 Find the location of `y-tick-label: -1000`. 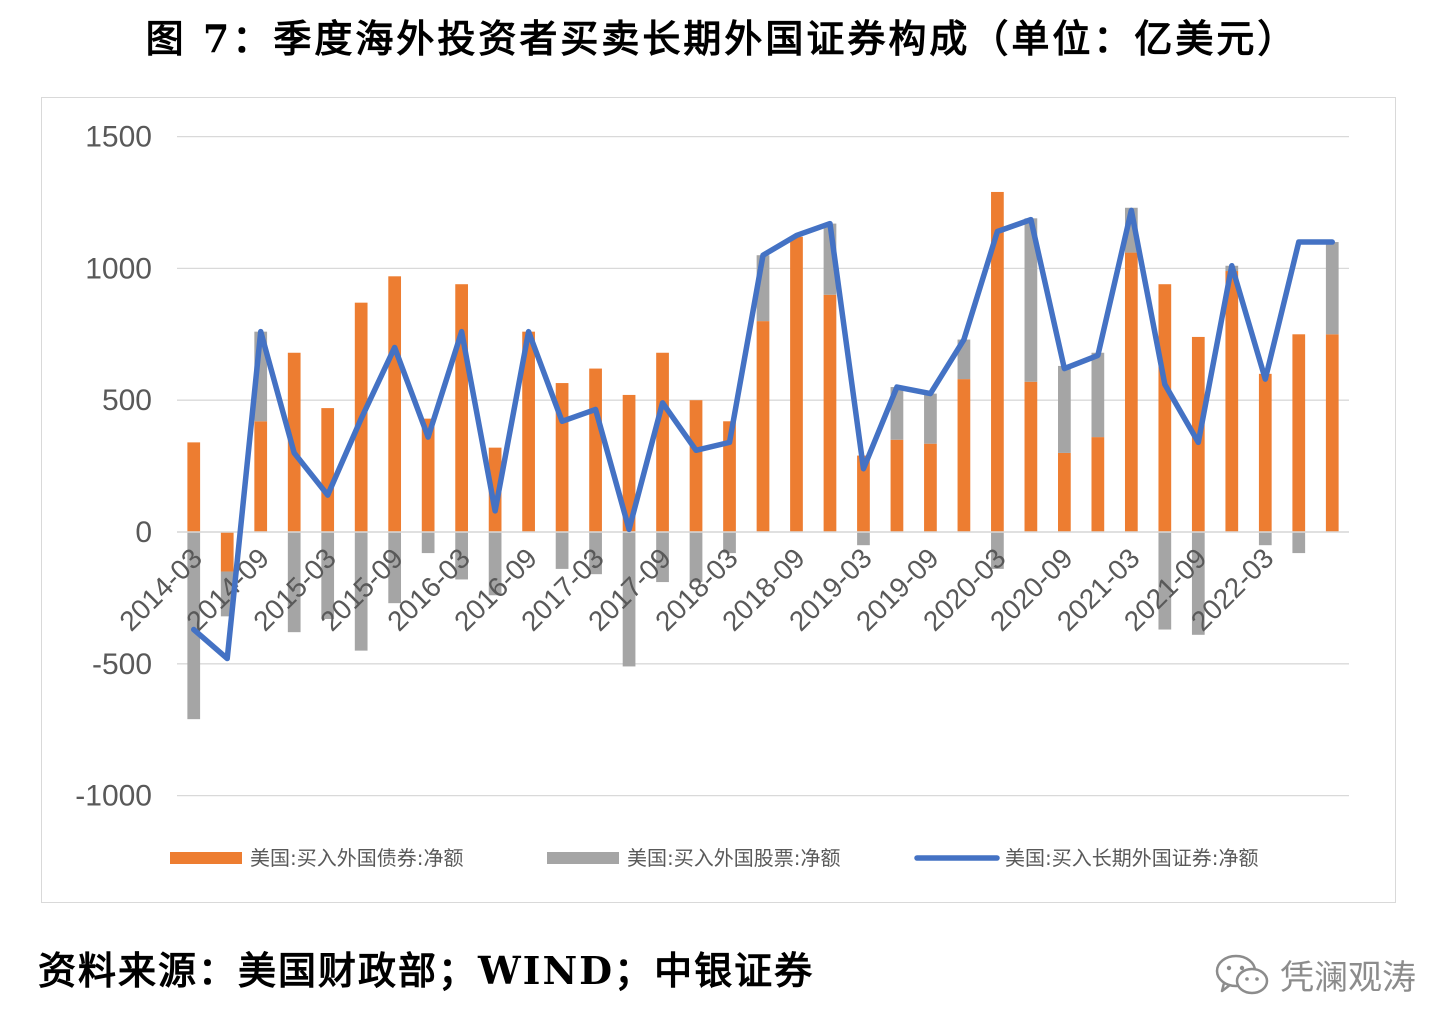

y-tick-label: -1000 is located at coordinates (113, 796).